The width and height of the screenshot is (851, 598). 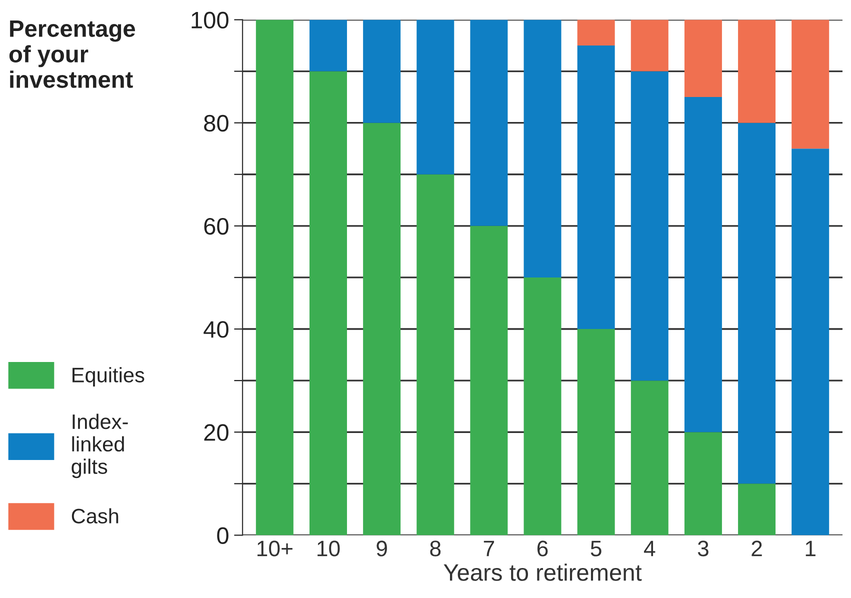 What do you see at coordinates (435, 548) in the screenshot?
I see `x-tick-label: 8` at bounding box center [435, 548].